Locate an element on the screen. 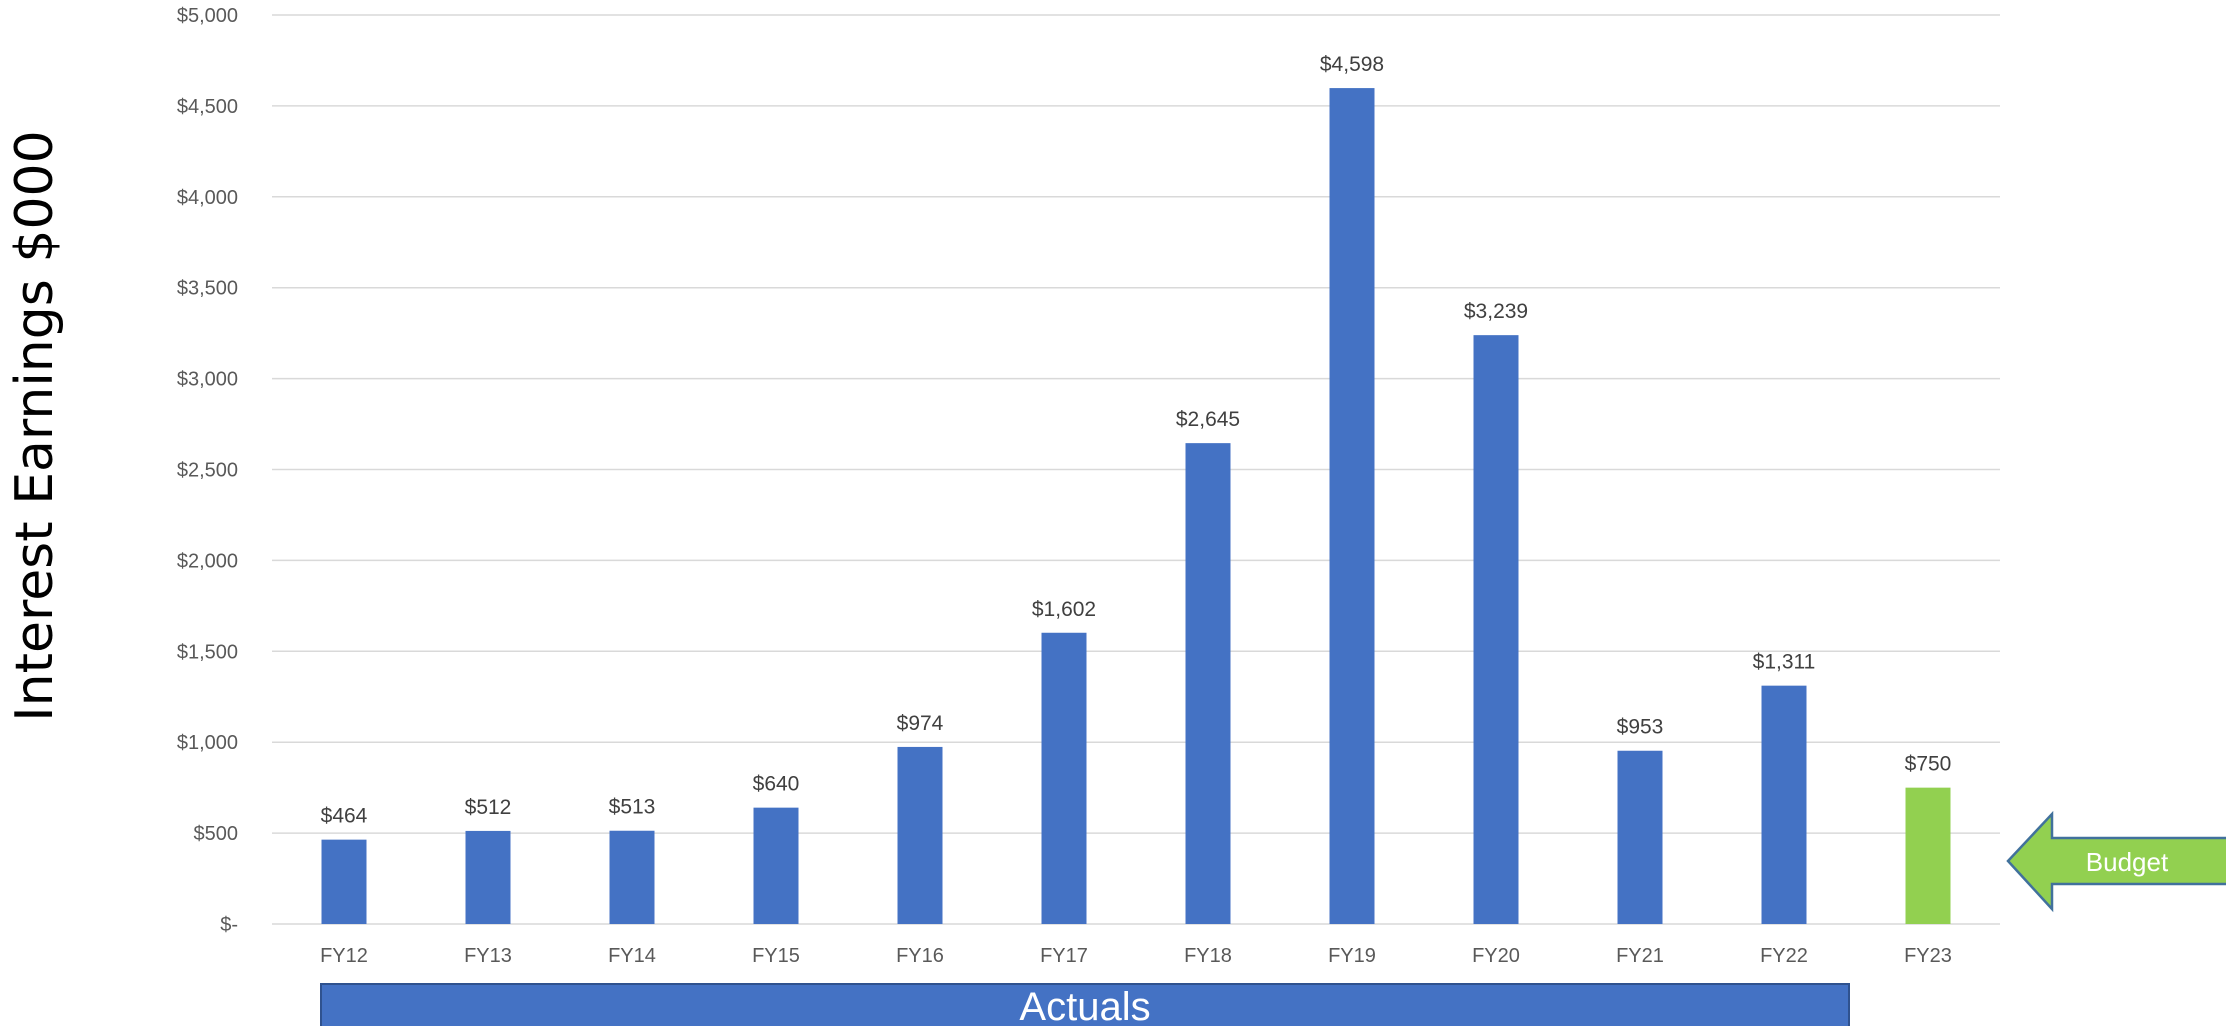  data-label-fy20: $3,239 is located at coordinates (1496, 311).